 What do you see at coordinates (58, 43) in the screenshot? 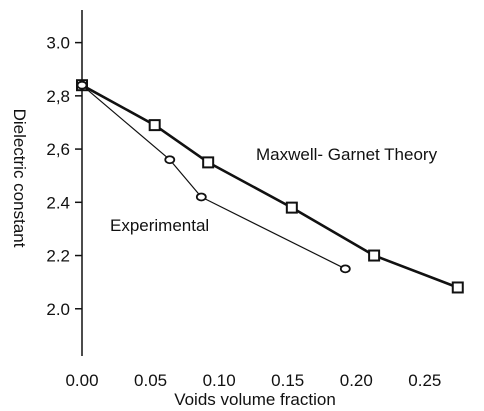
I see `y-tick-label: 3.0` at bounding box center [58, 43].